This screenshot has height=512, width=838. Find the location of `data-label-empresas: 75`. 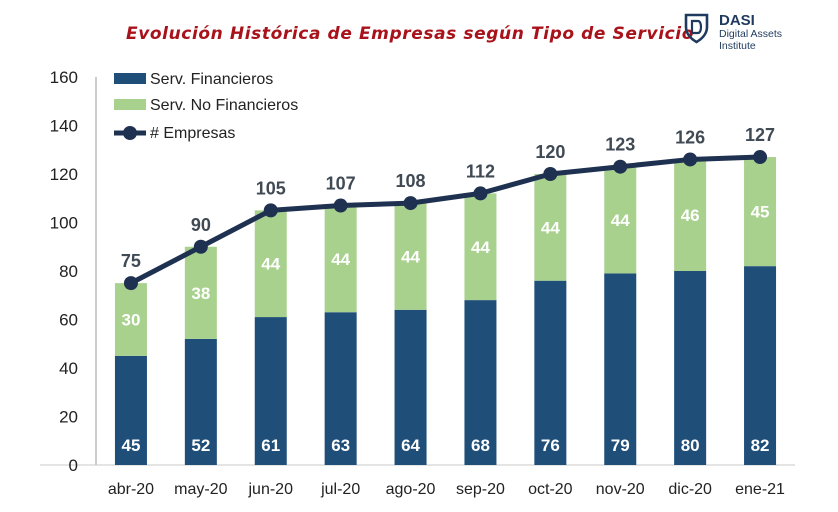

data-label-empresas: 75 is located at coordinates (131, 261).